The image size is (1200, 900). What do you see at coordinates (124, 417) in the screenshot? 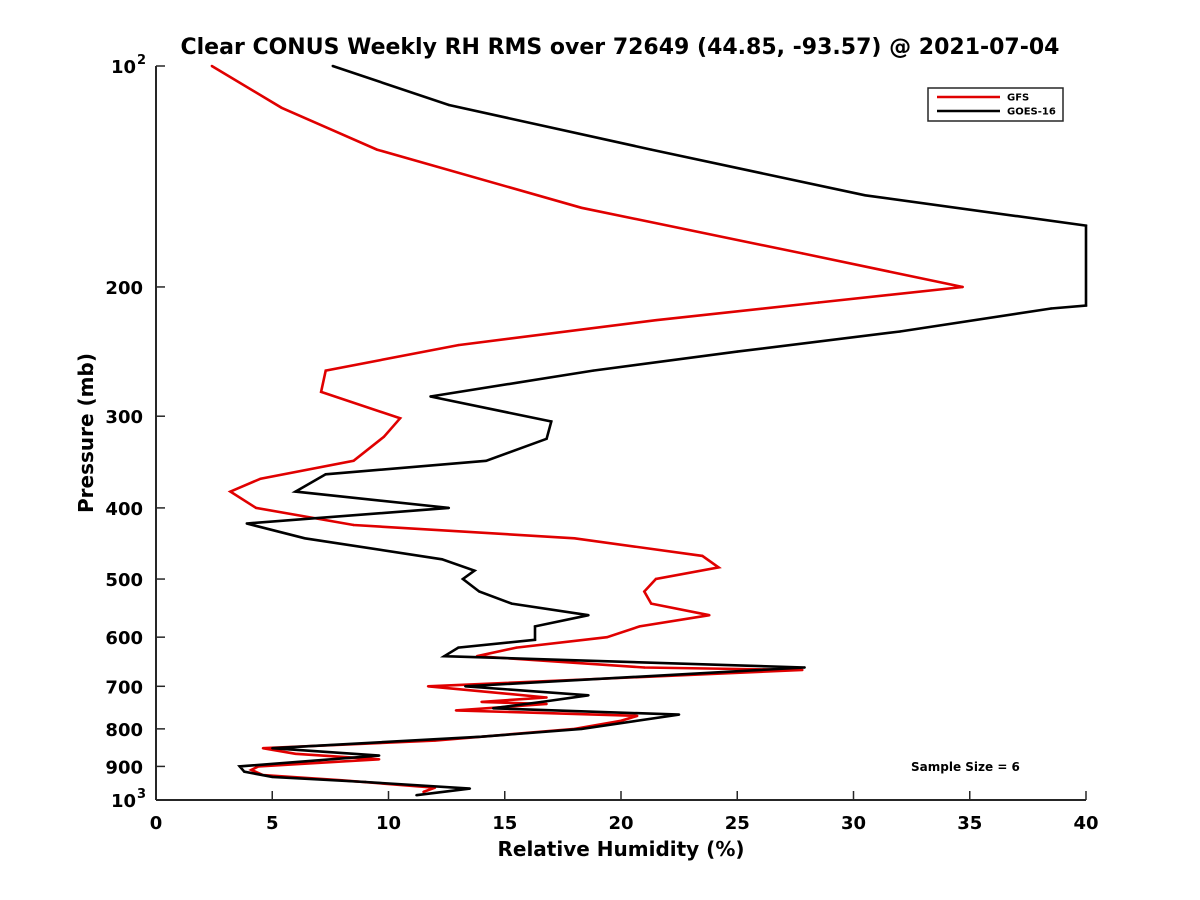
I see `y-tick-label: 300` at bounding box center [124, 417].